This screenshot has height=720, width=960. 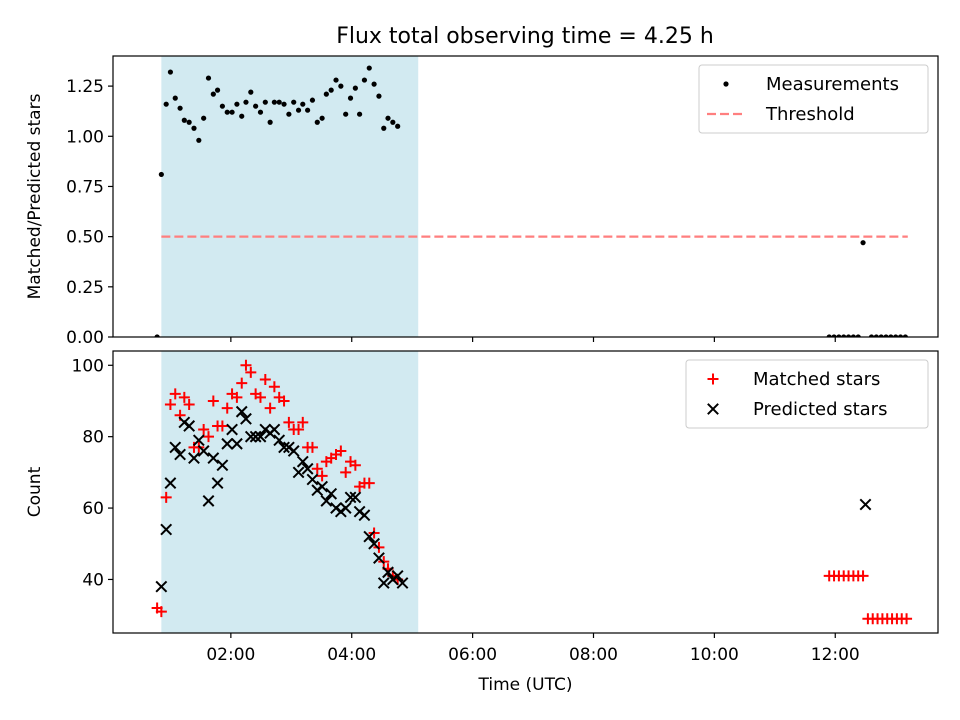 I want to click on x-tick-label: 12:00, so click(x=835, y=655).